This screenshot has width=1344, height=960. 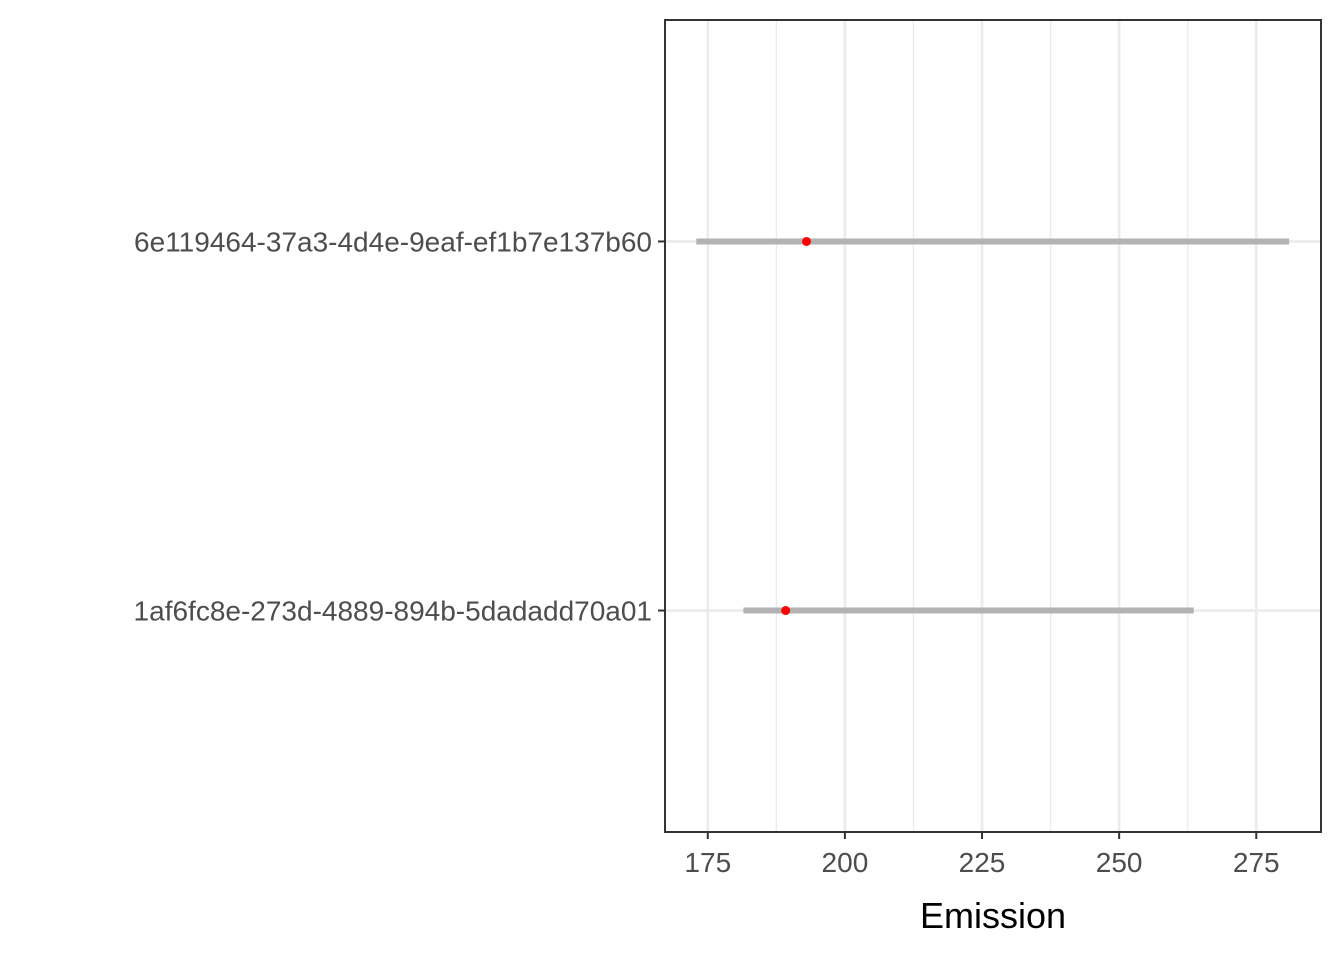 I want to click on points, so click(x=796, y=426).